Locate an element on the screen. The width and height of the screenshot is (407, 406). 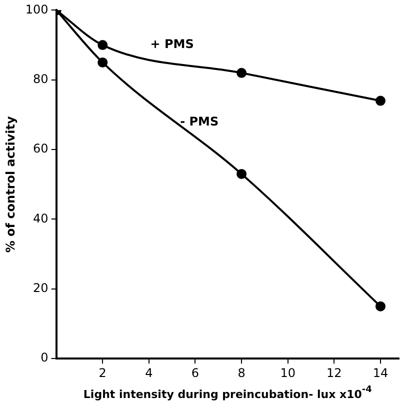
x-tick-label: 8 is located at coordinates (242, 373).